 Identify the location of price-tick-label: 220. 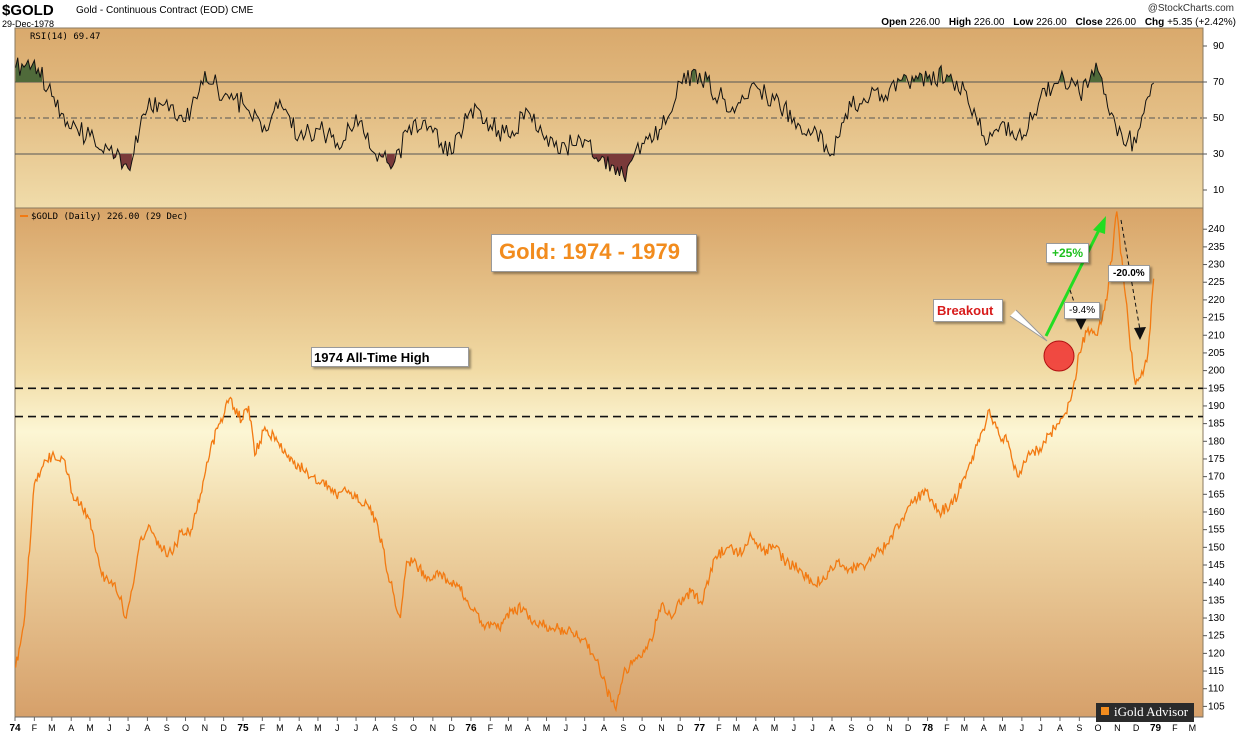
(1216, 300).